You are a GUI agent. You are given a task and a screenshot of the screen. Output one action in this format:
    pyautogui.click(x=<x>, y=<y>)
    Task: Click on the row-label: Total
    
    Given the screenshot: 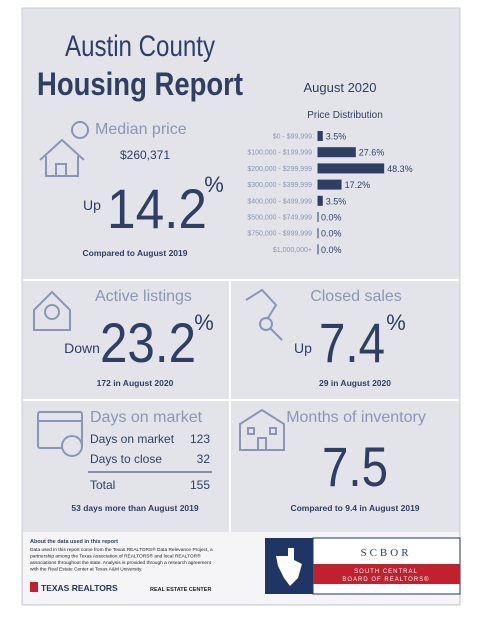 What is the action you would take?
    pyautogui.click(x=102, y=485)
    